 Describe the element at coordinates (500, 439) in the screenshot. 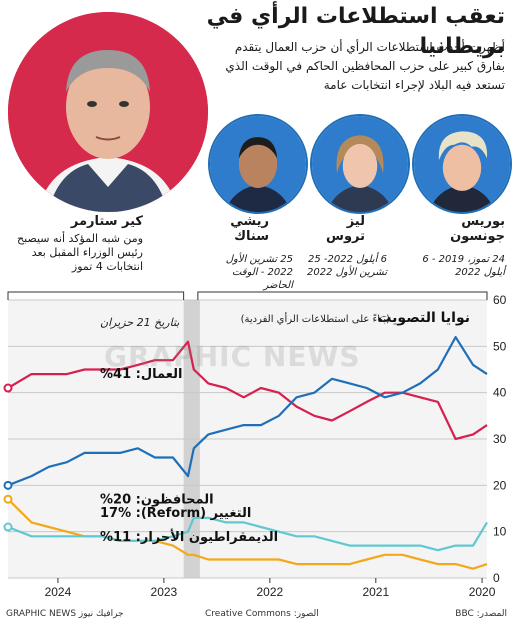

I see `y-tick-label: 30` at that location.